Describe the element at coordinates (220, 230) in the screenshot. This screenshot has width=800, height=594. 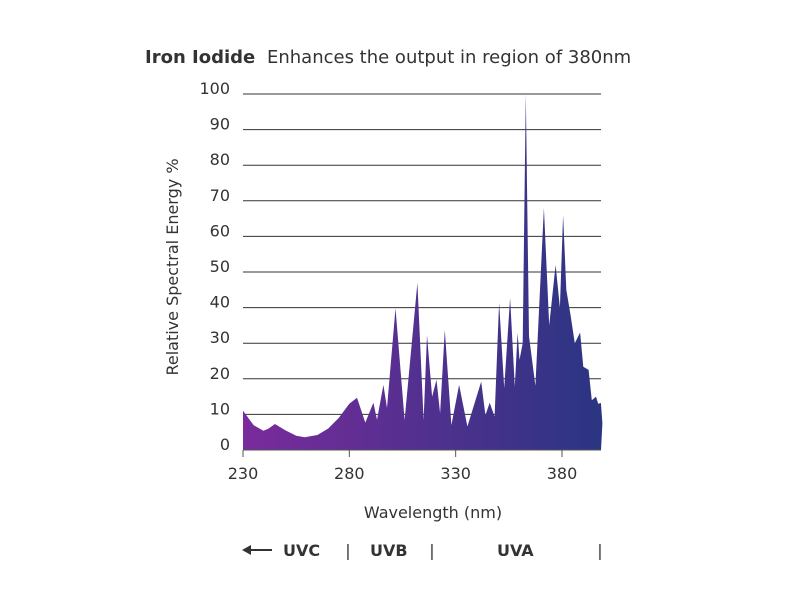
I see `y-tick-label: 60` at that location.